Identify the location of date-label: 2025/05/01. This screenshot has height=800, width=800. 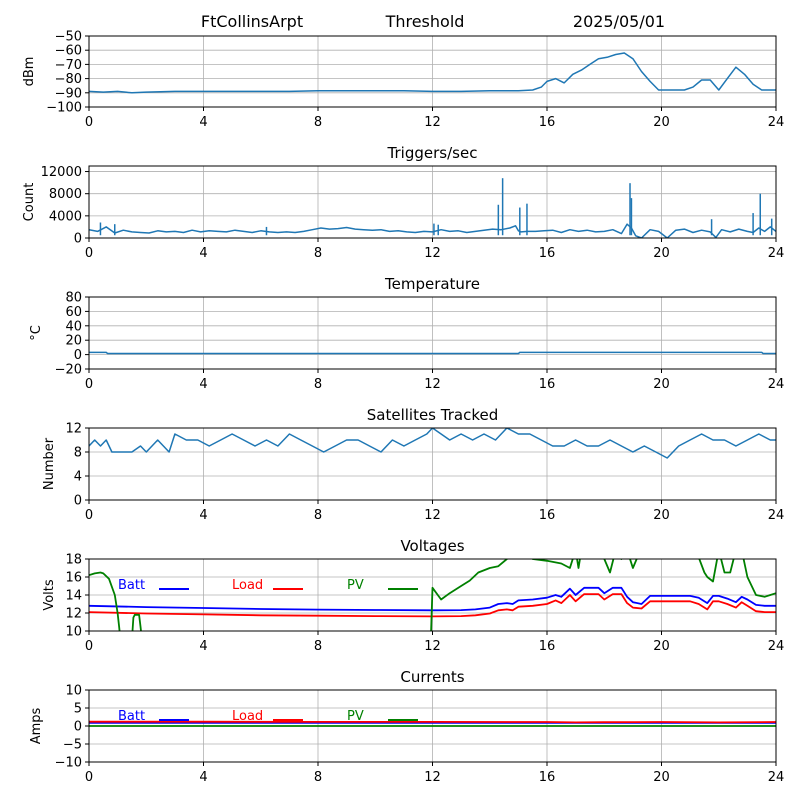
(619, 21).